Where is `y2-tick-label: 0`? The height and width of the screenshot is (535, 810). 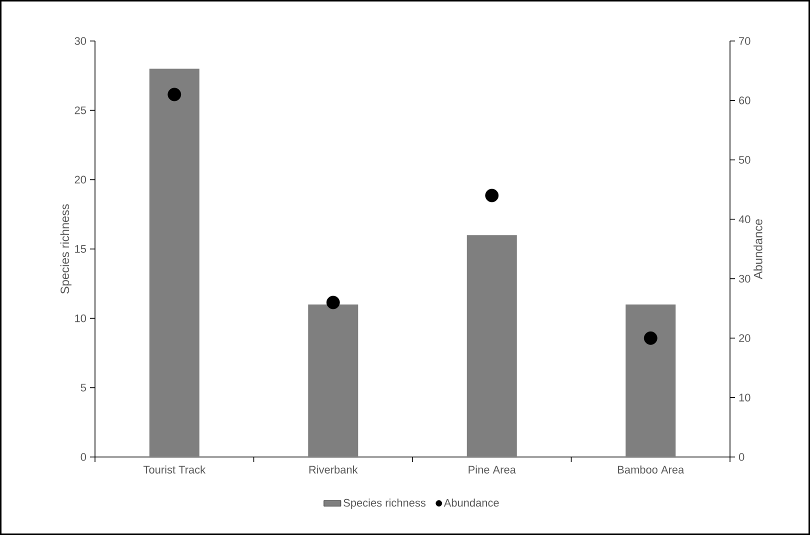
y2-tick-label: 0 is located at coordinates (741, 457).